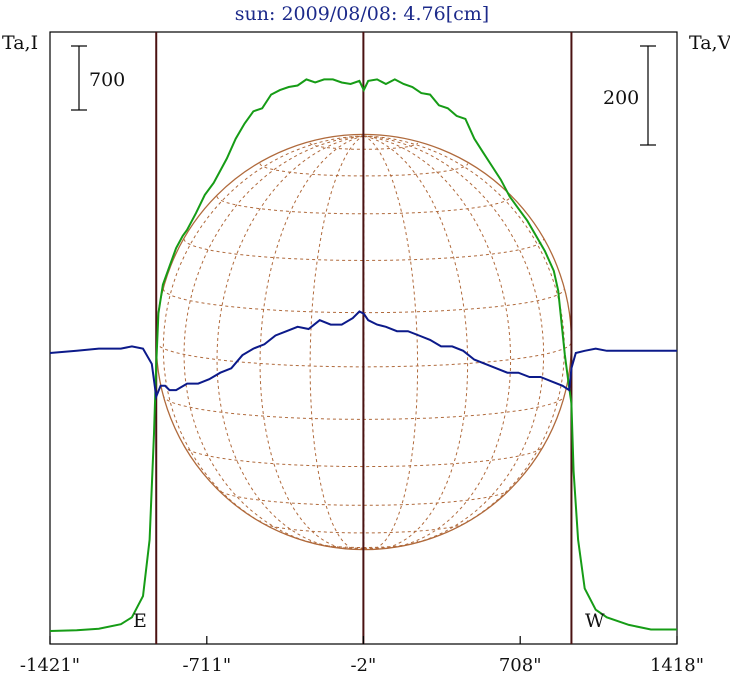 The width and height of the screenshot is (730, 681). What do you see at coordinates (595, 621) in the screenshot?
I see `west-label: W` at bounding box center [595, 621].